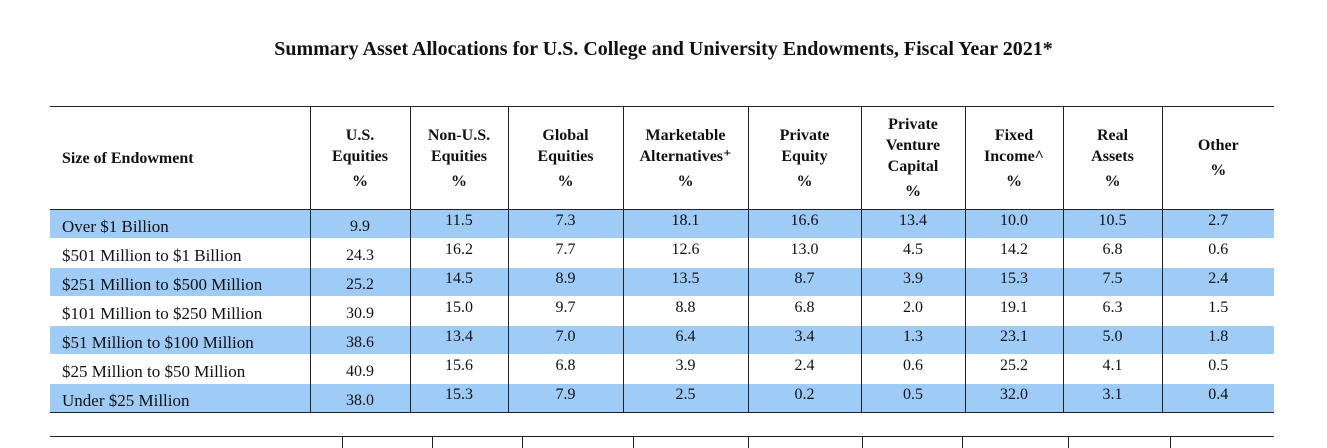 This screenshot has height=448, width=1327. I want to click on allocation-cell: 8.9, so click(565, 282).